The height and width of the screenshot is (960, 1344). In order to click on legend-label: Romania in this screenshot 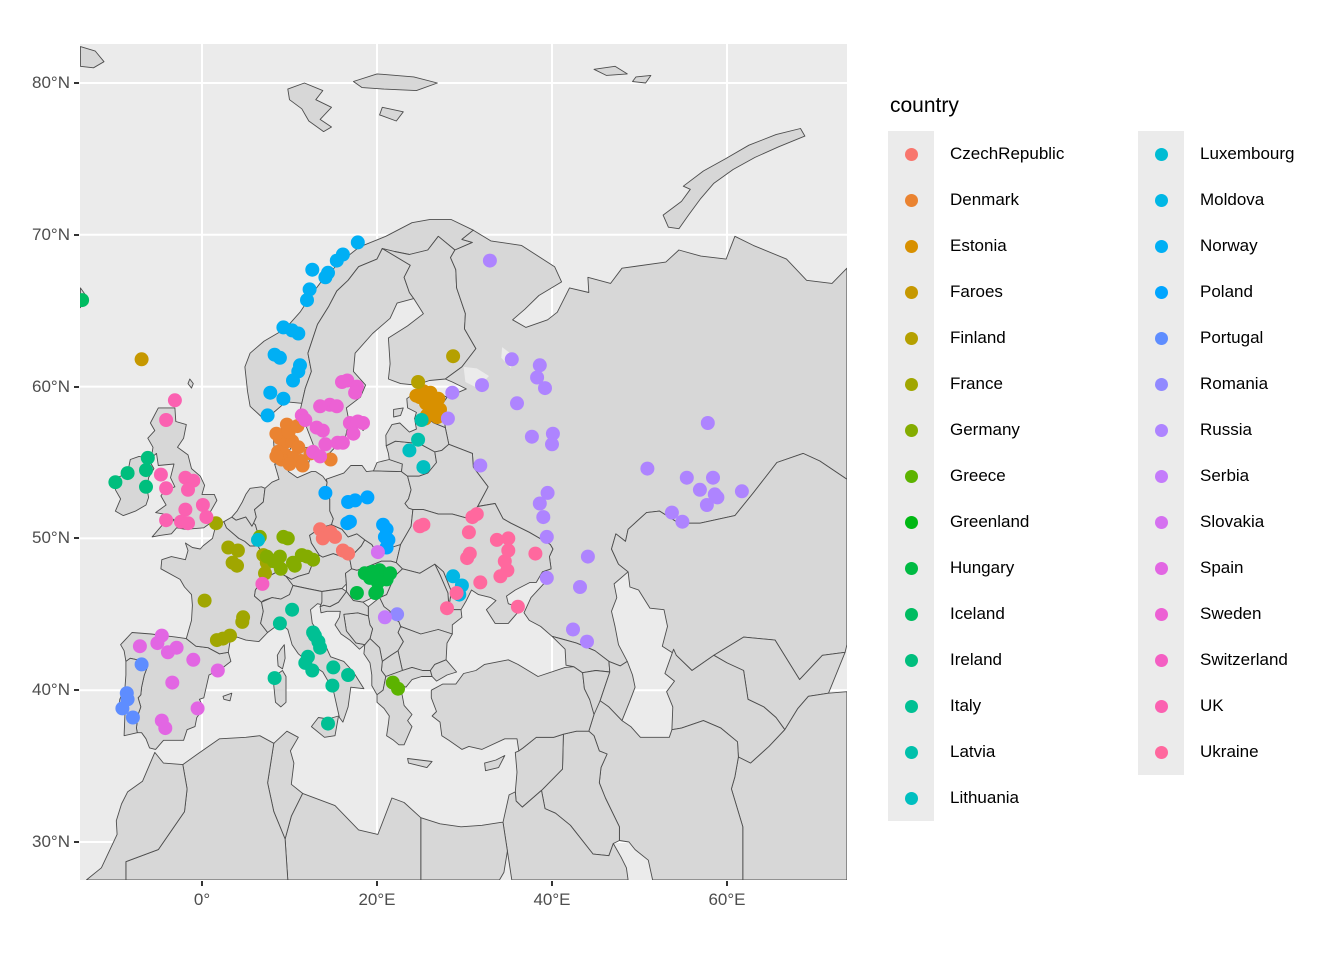, I will do `click(1234, 383)`.